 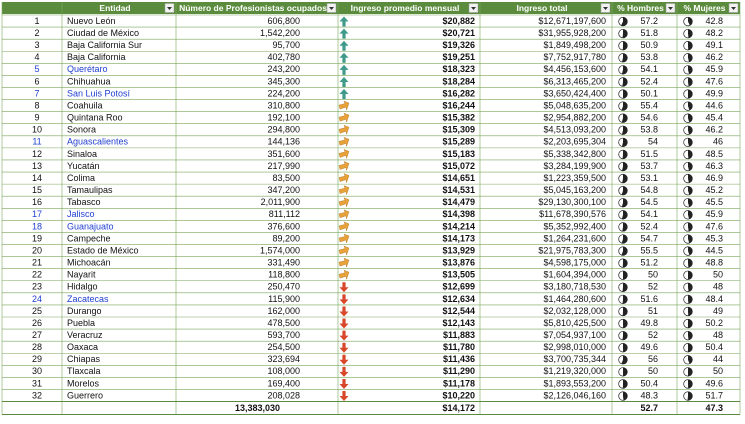 What do you see at coordinates (83, 383) in the screenshot?
I see `entity-name: Morelos` at bounding box center [83, 383].